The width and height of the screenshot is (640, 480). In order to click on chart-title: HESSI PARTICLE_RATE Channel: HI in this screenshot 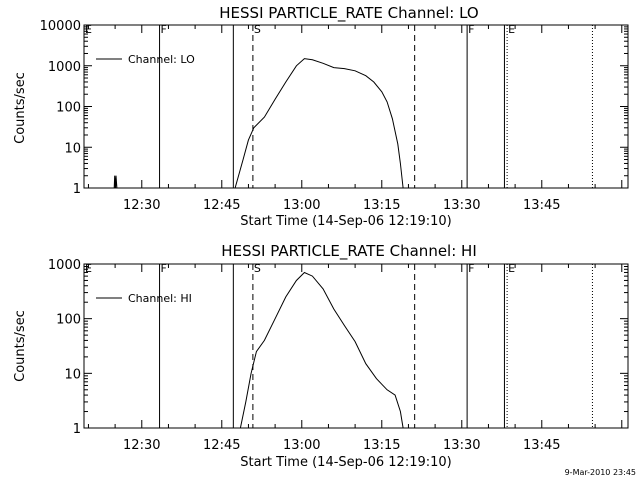, I will do `click(349, 251)`.